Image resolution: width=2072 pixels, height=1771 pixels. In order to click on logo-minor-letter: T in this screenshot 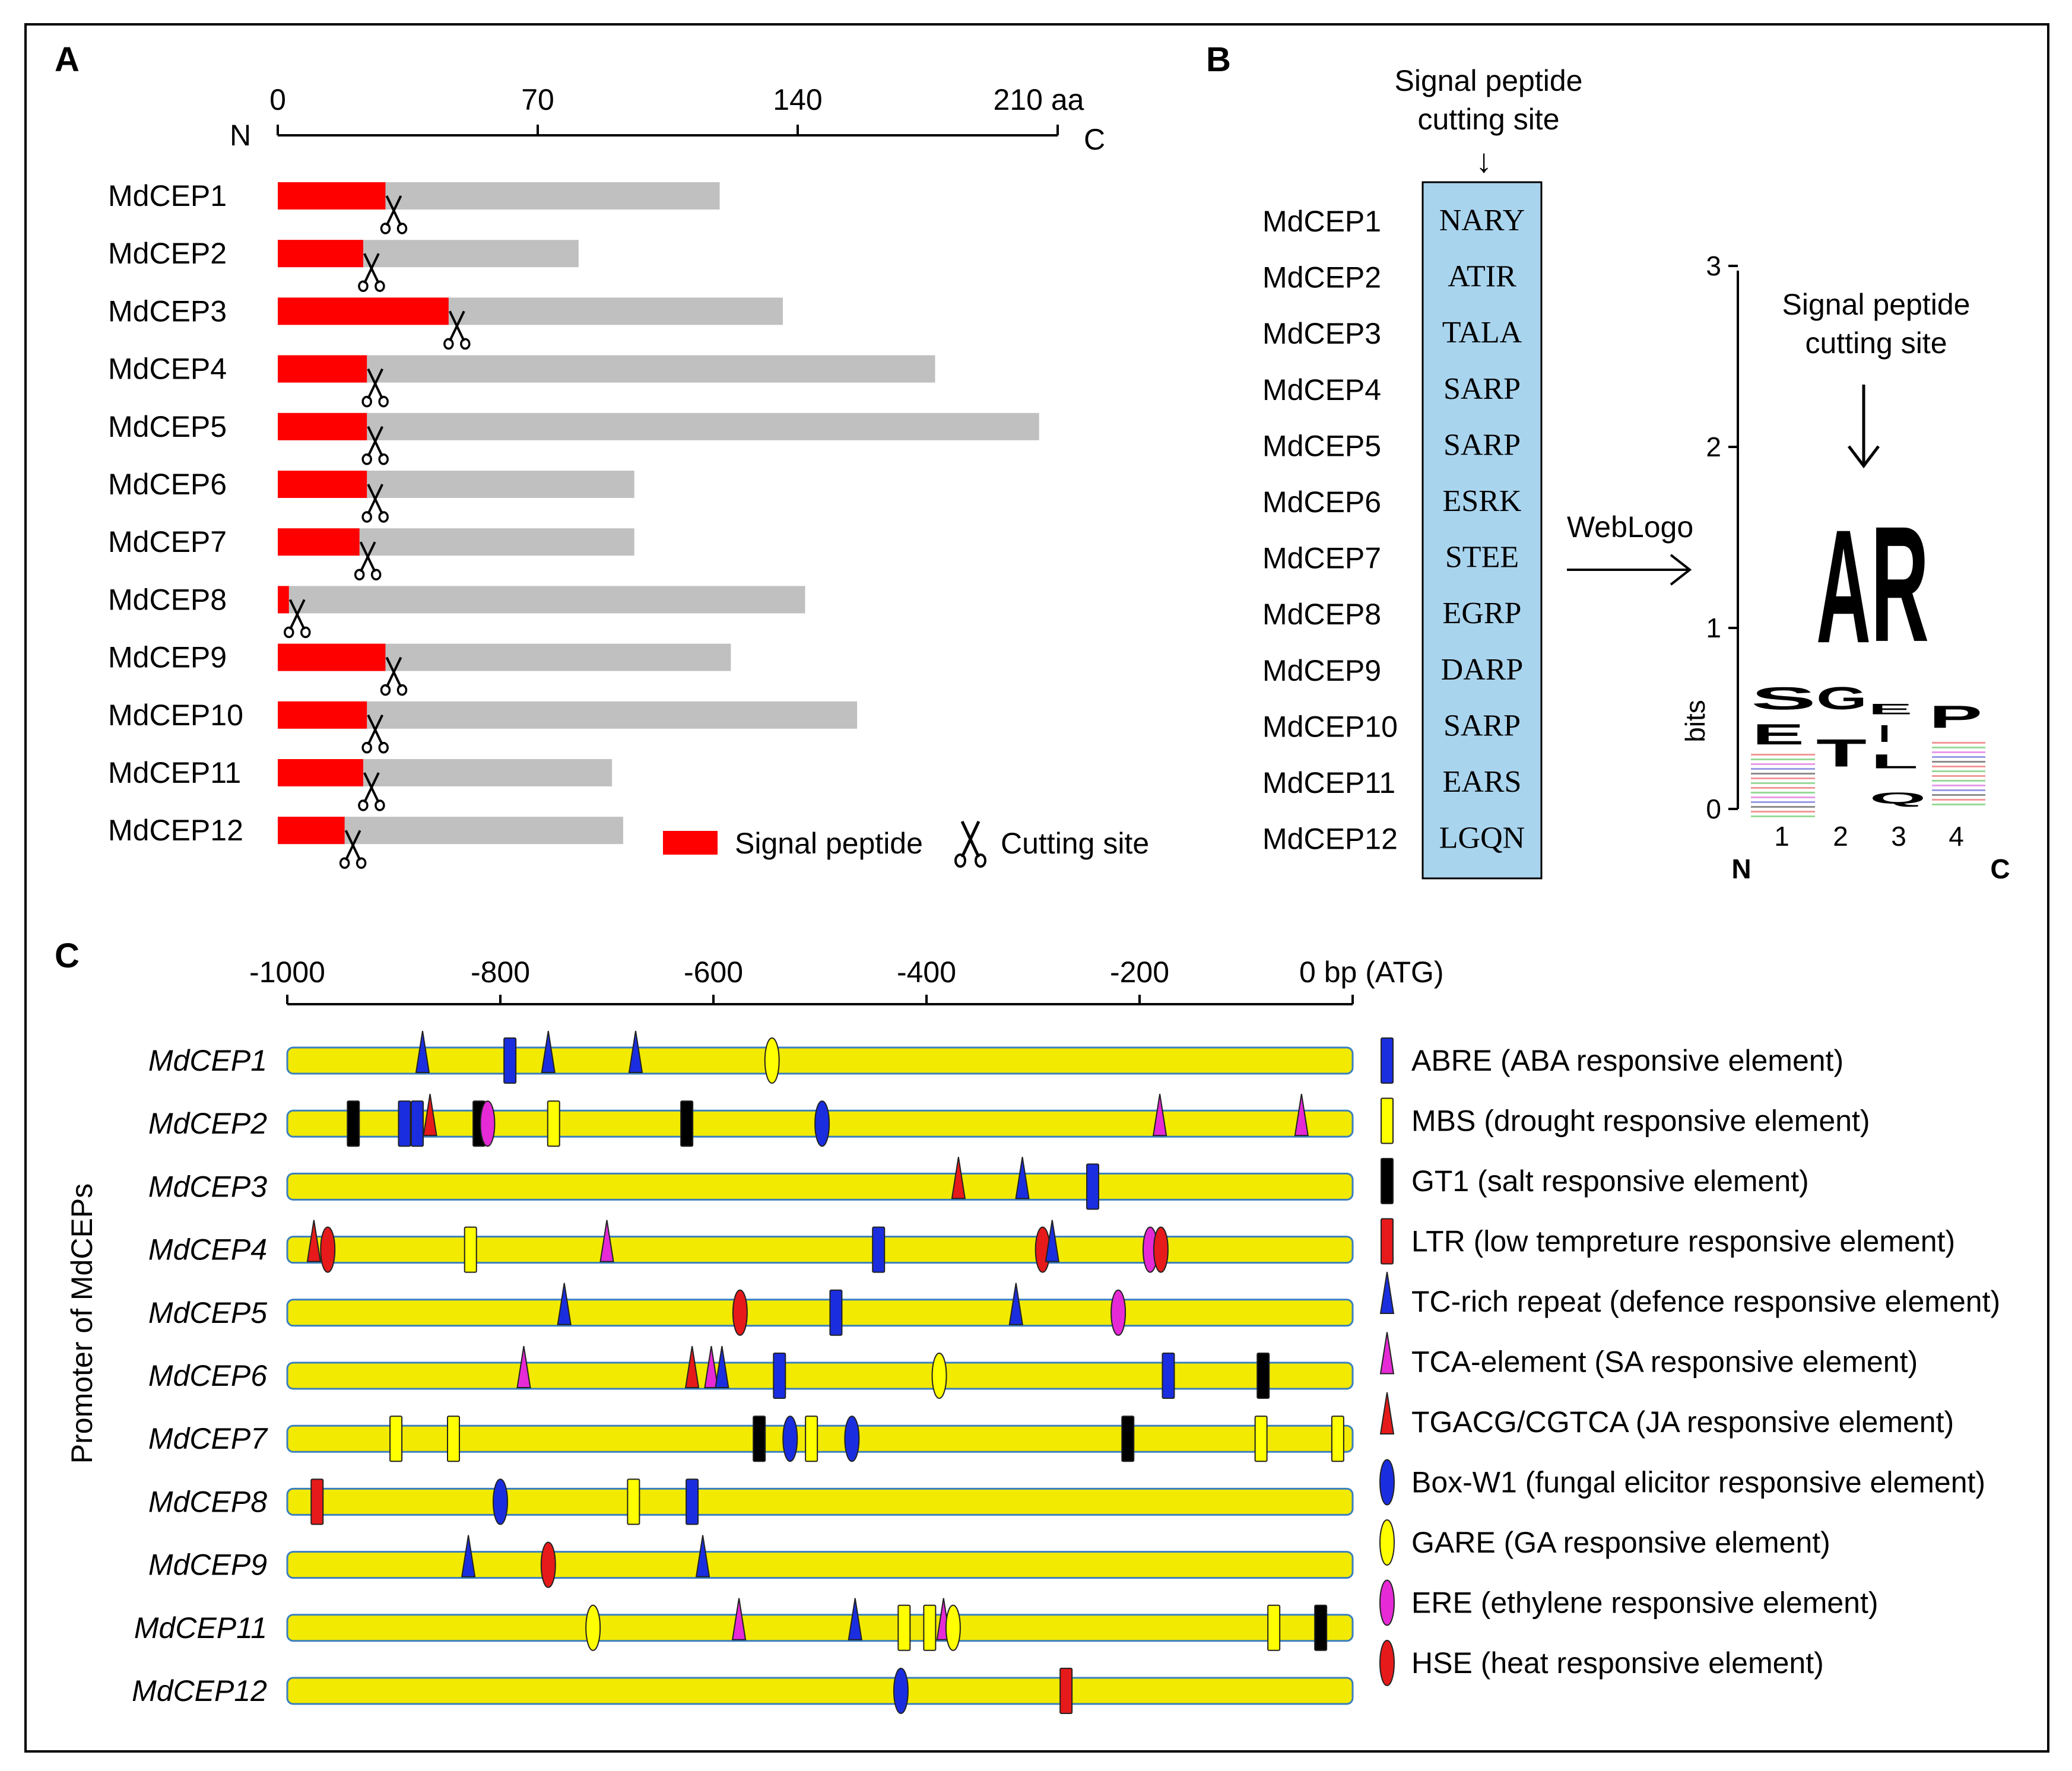, I will do `click(1841, 753)`.